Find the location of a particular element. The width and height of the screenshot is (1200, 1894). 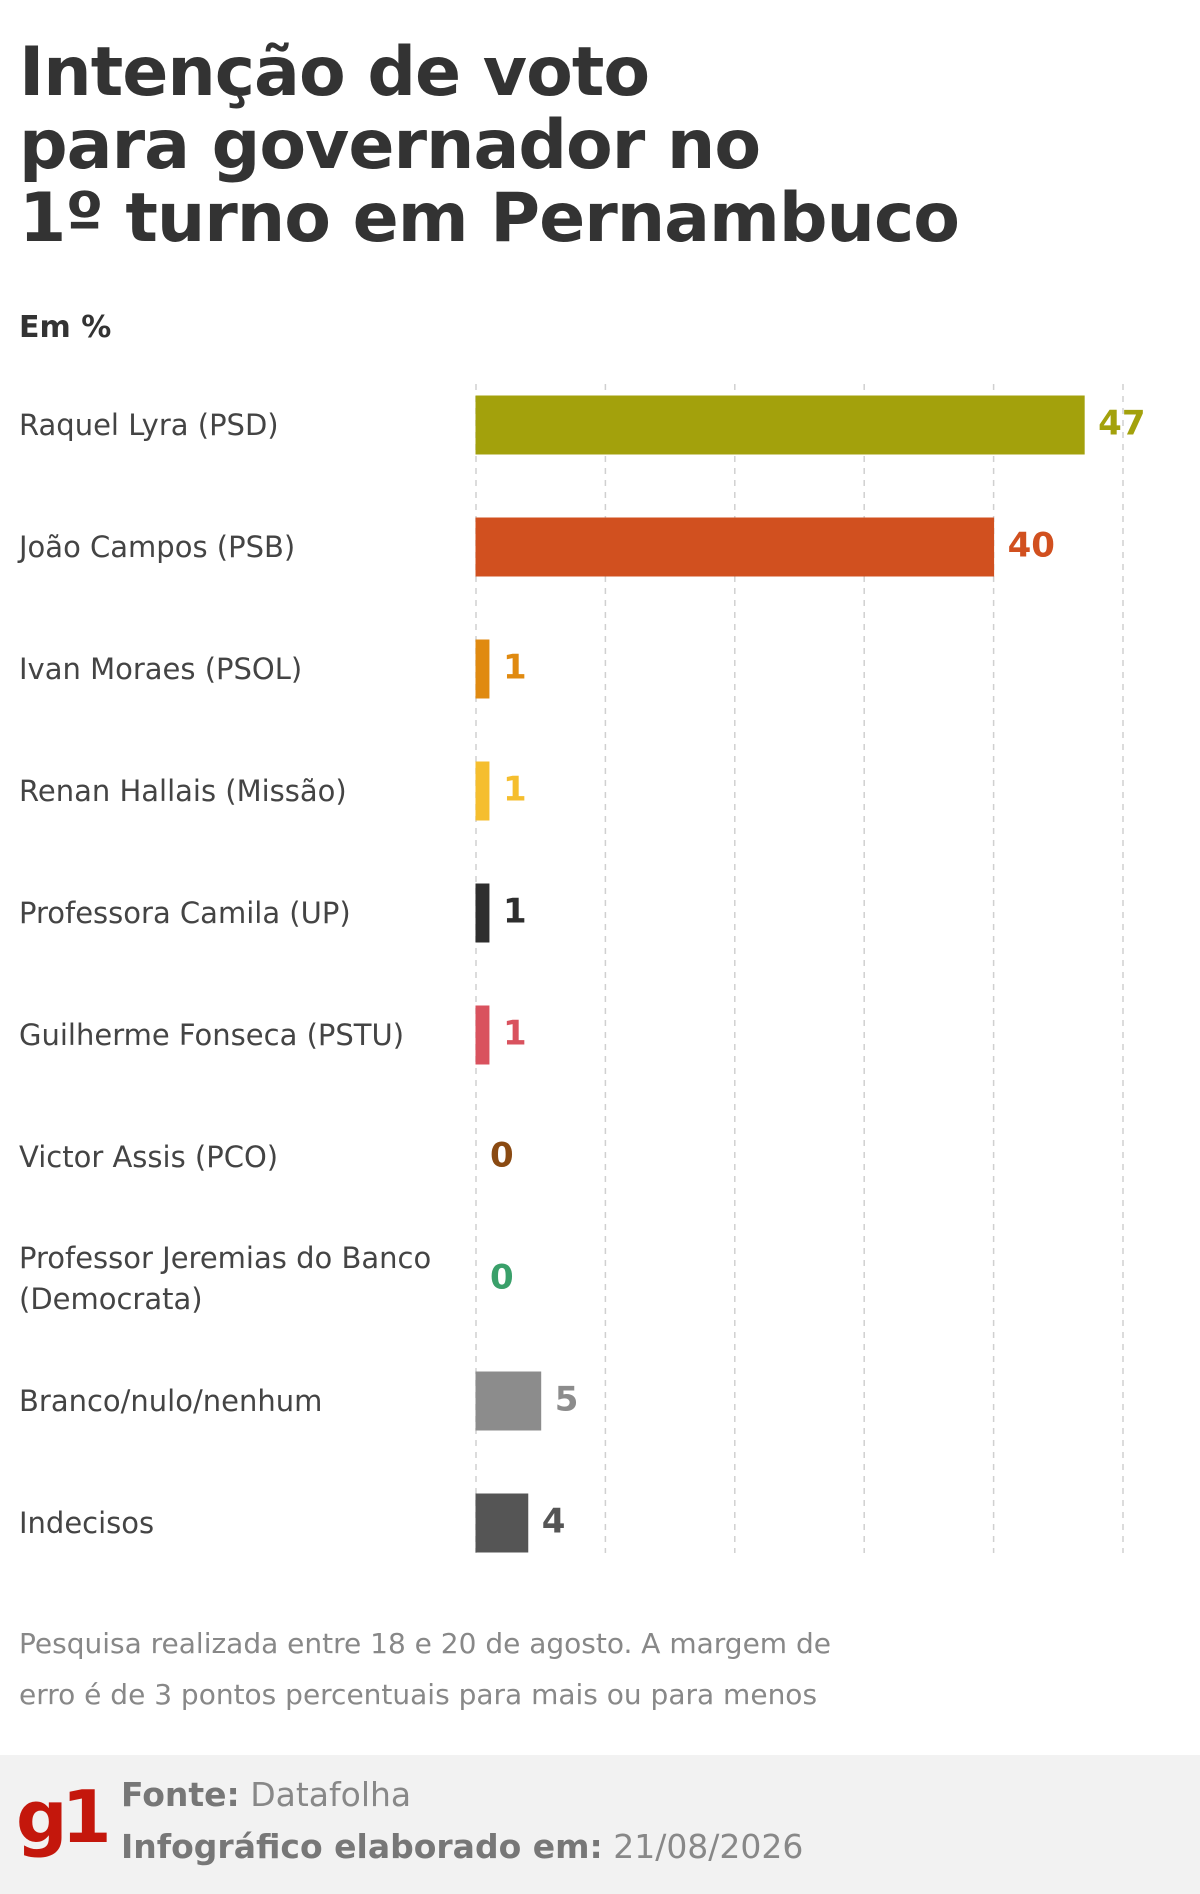

title-line: para governador no is located at coordinates (390, 145).